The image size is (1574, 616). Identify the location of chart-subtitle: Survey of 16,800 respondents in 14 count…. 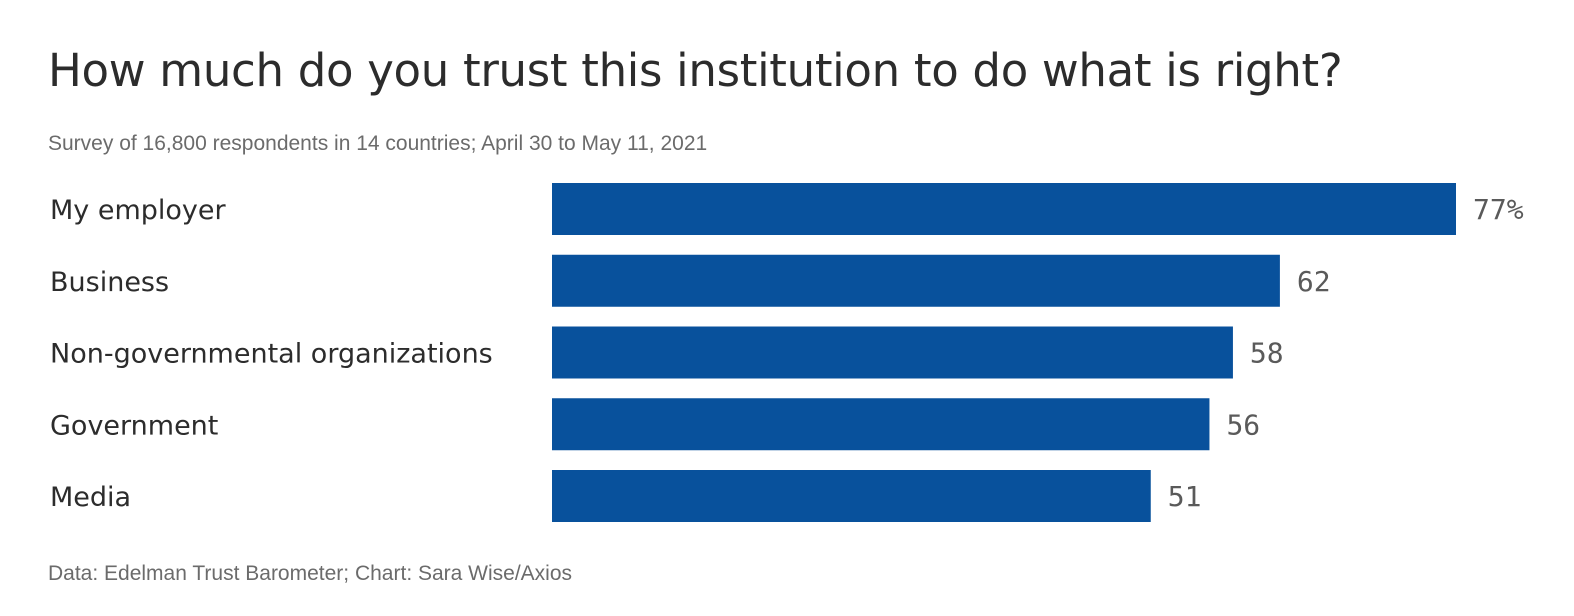
(378, 143).